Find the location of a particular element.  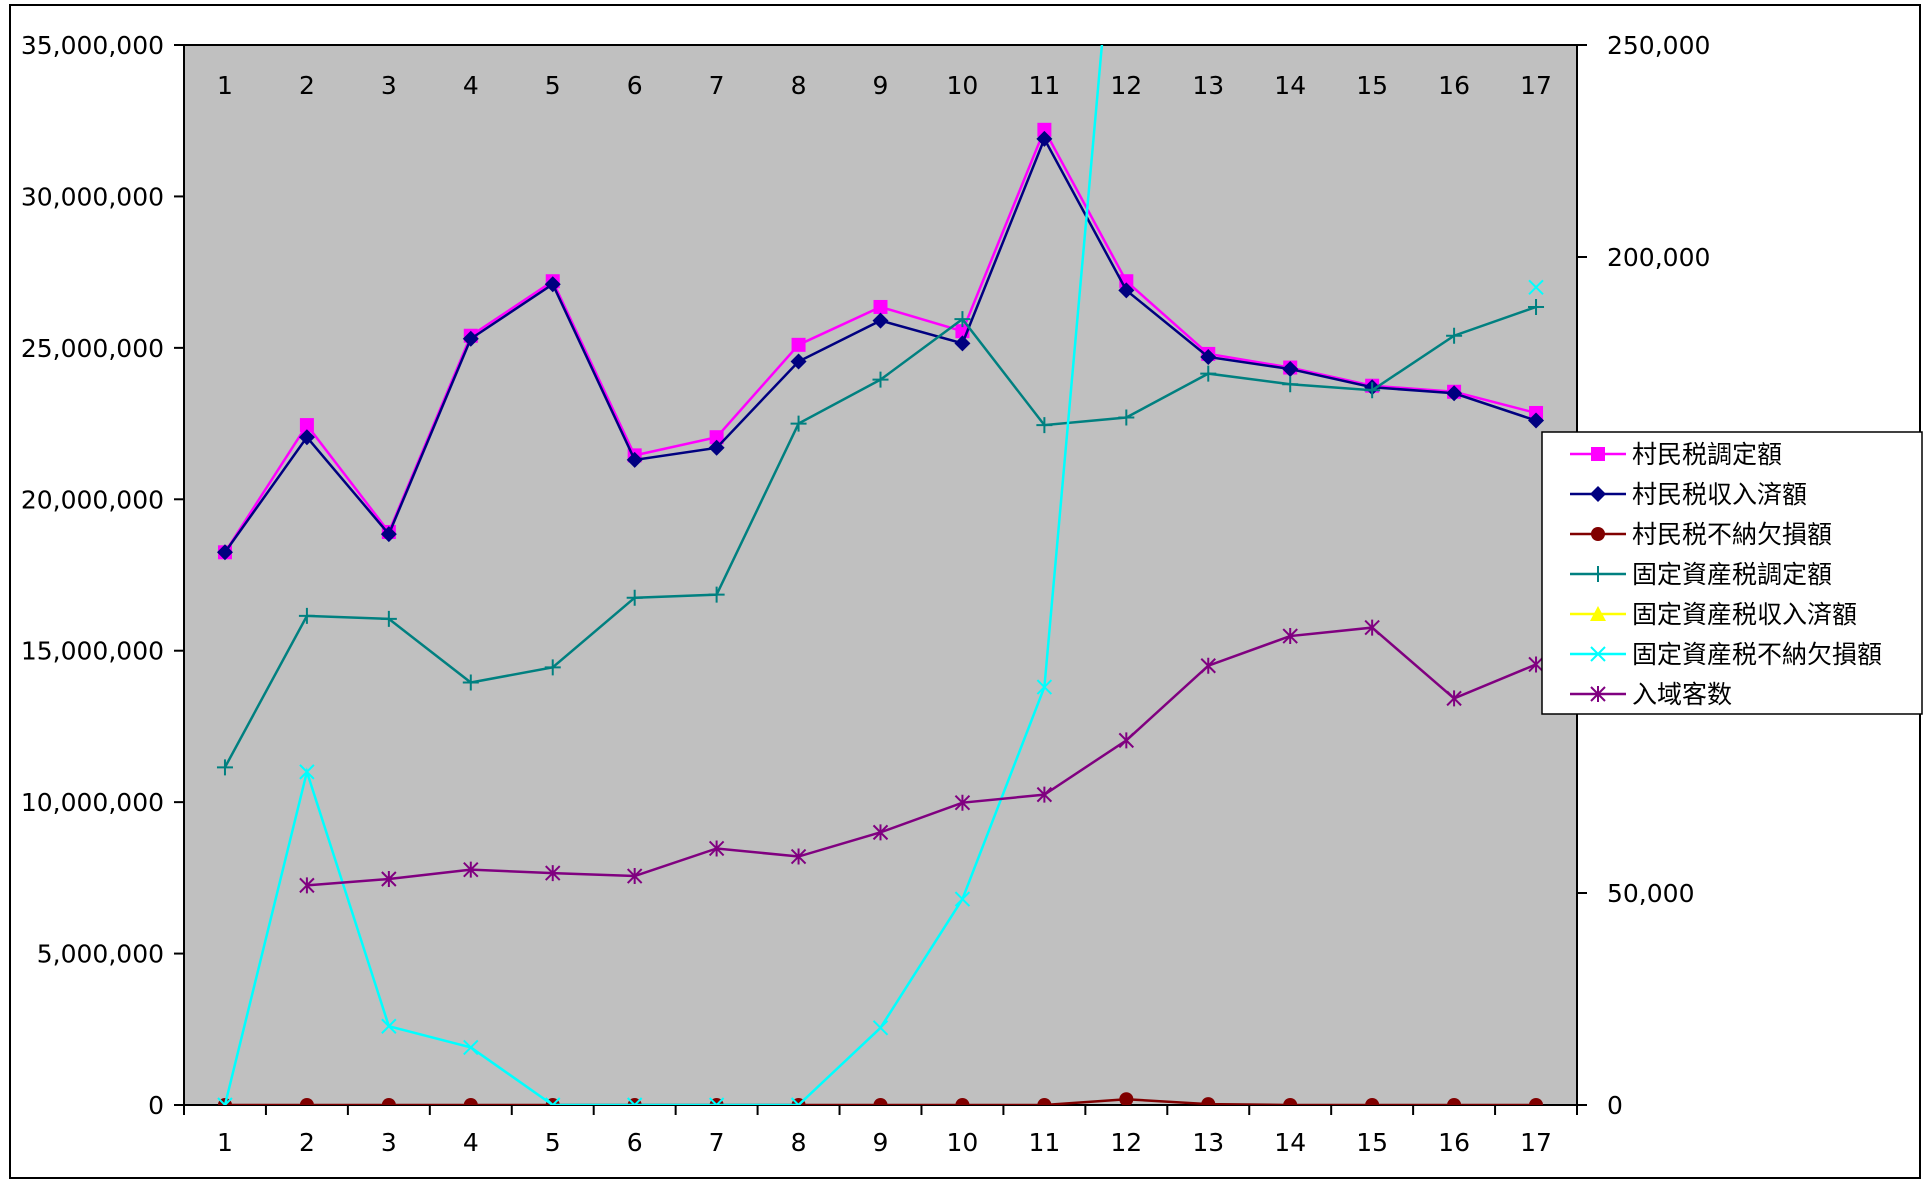

legend-item: 村民税調定額 is located at coordinates (1676, 454).